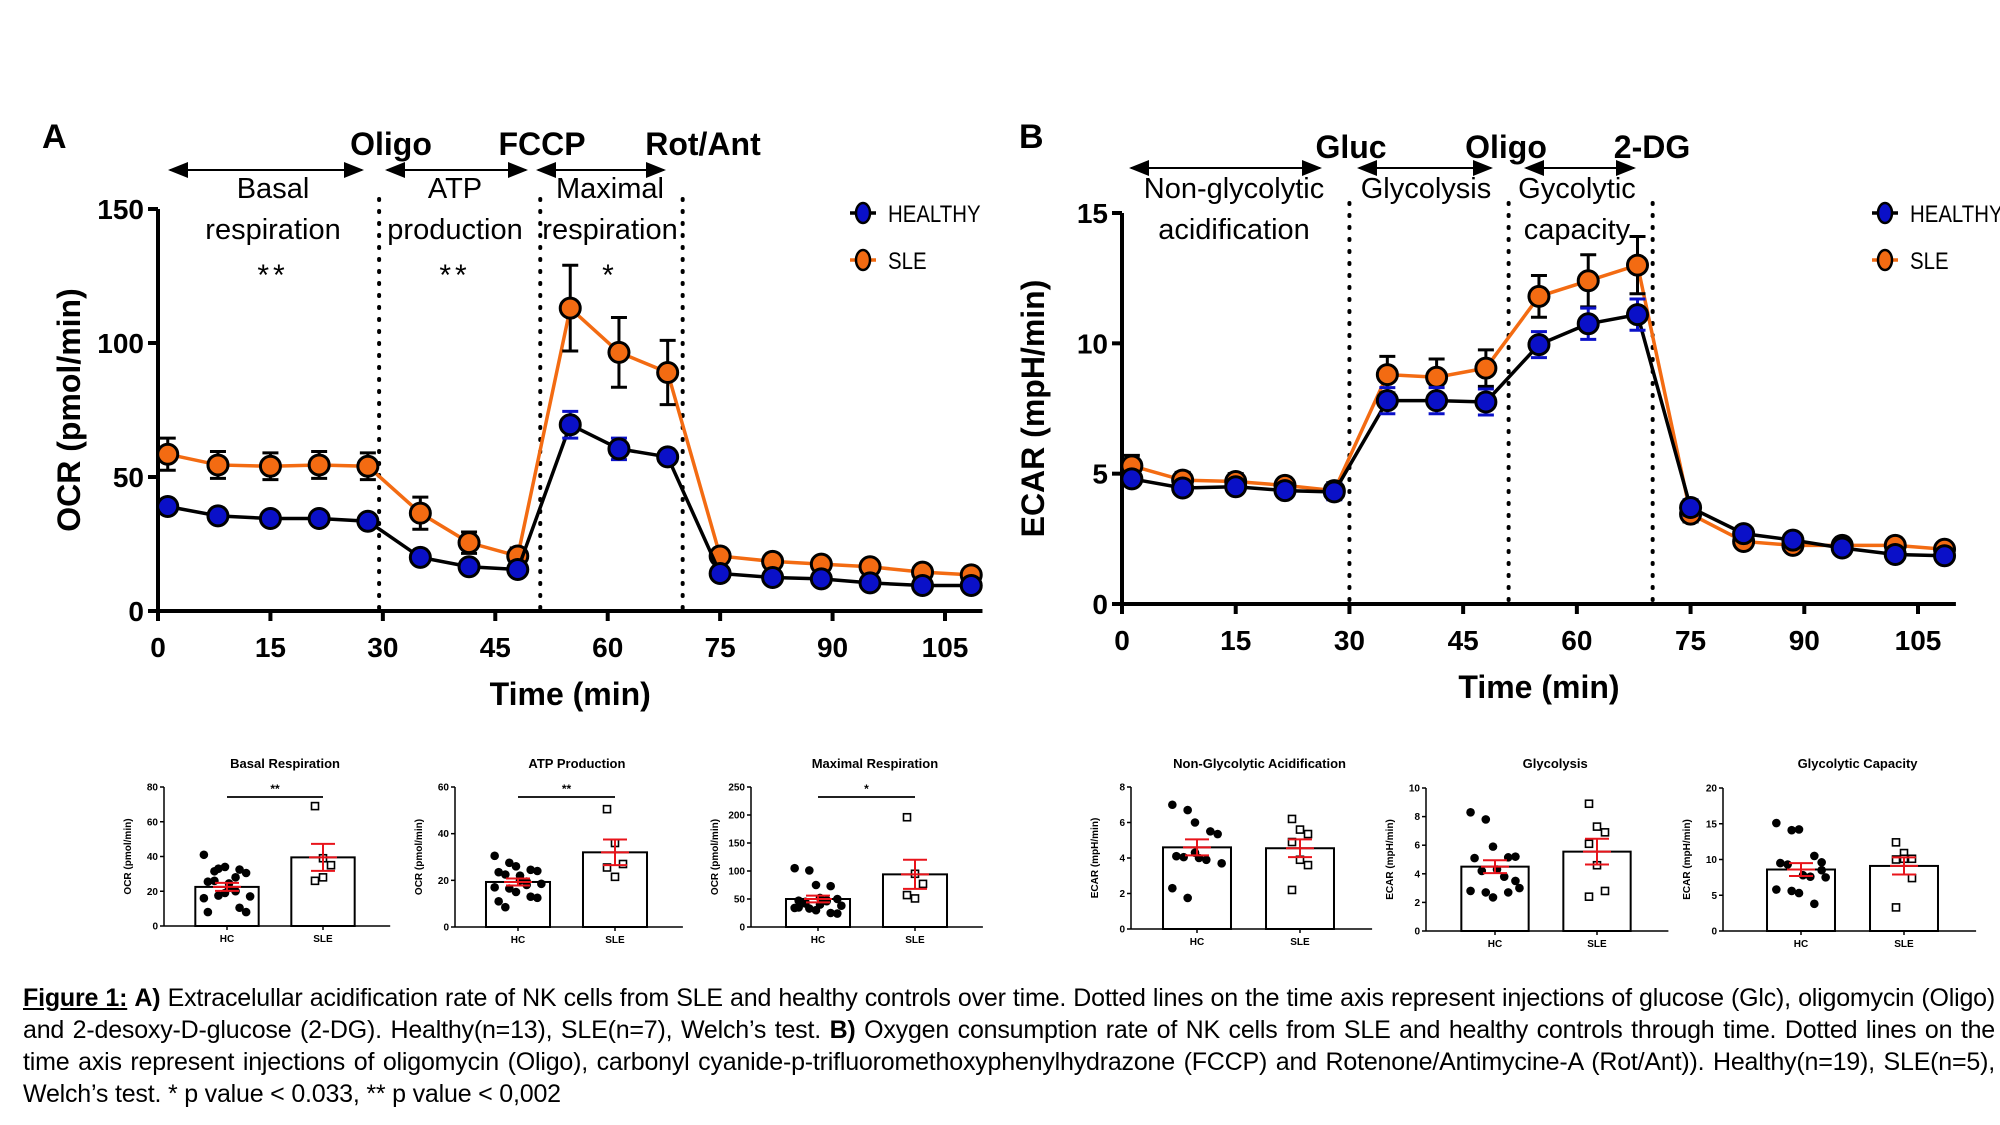 This screenshot has width=2000, height=1125. I want to click on phase-label: Glycolysis, so click(1426, 189).